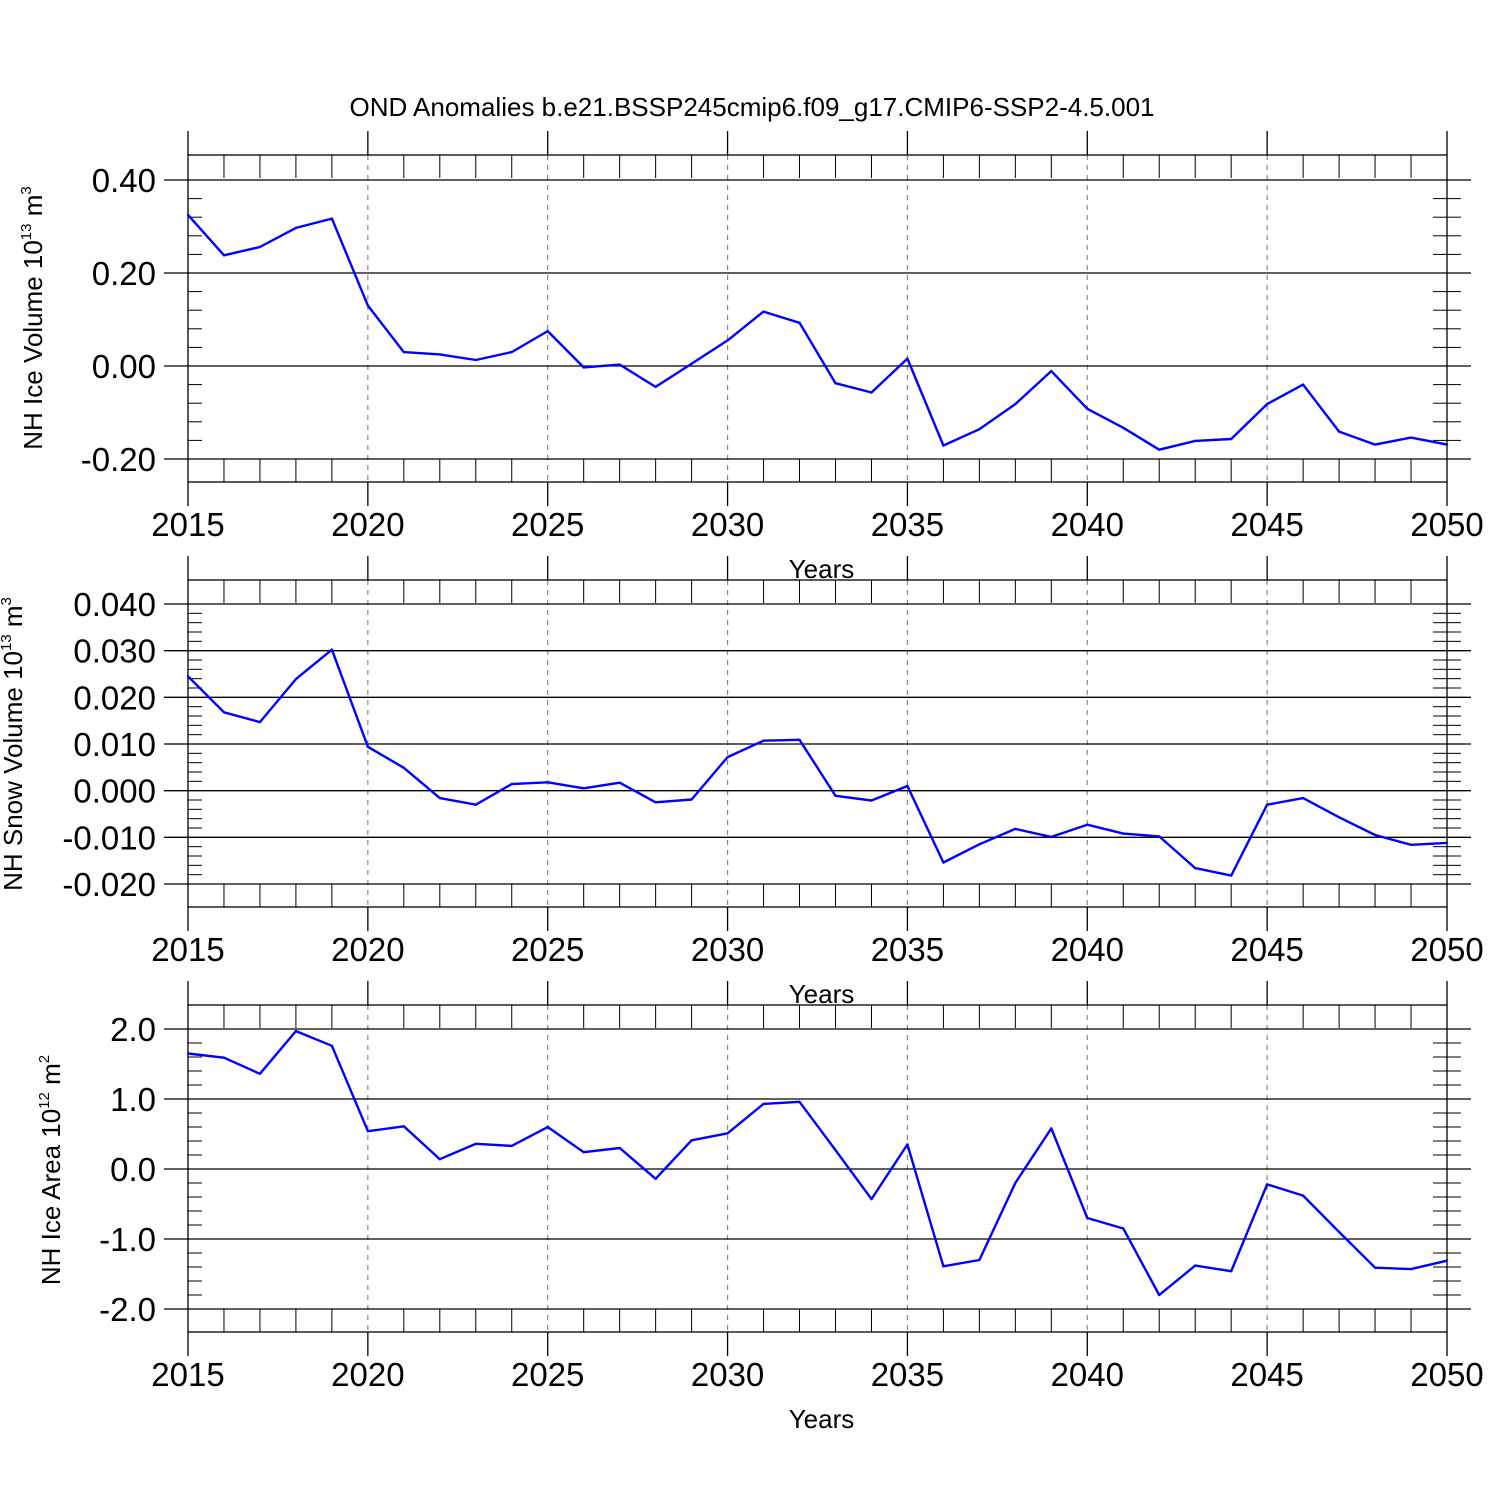 Image resolution: width=1500 pixels, height=1500 pixels. I want to click on y-tick-label: 2.0, so click(133, 1029).